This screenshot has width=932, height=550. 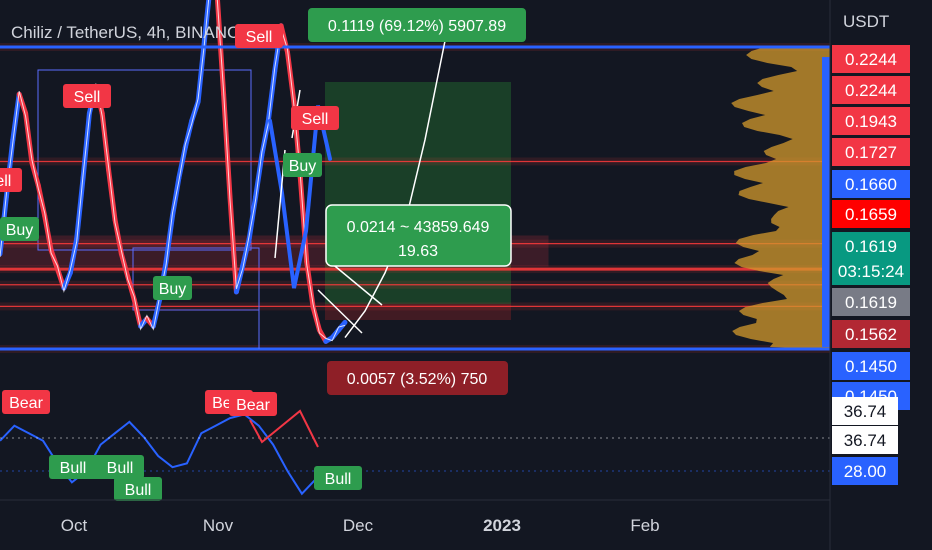 I want to click on volume-profile, so click(x=780, y=198).